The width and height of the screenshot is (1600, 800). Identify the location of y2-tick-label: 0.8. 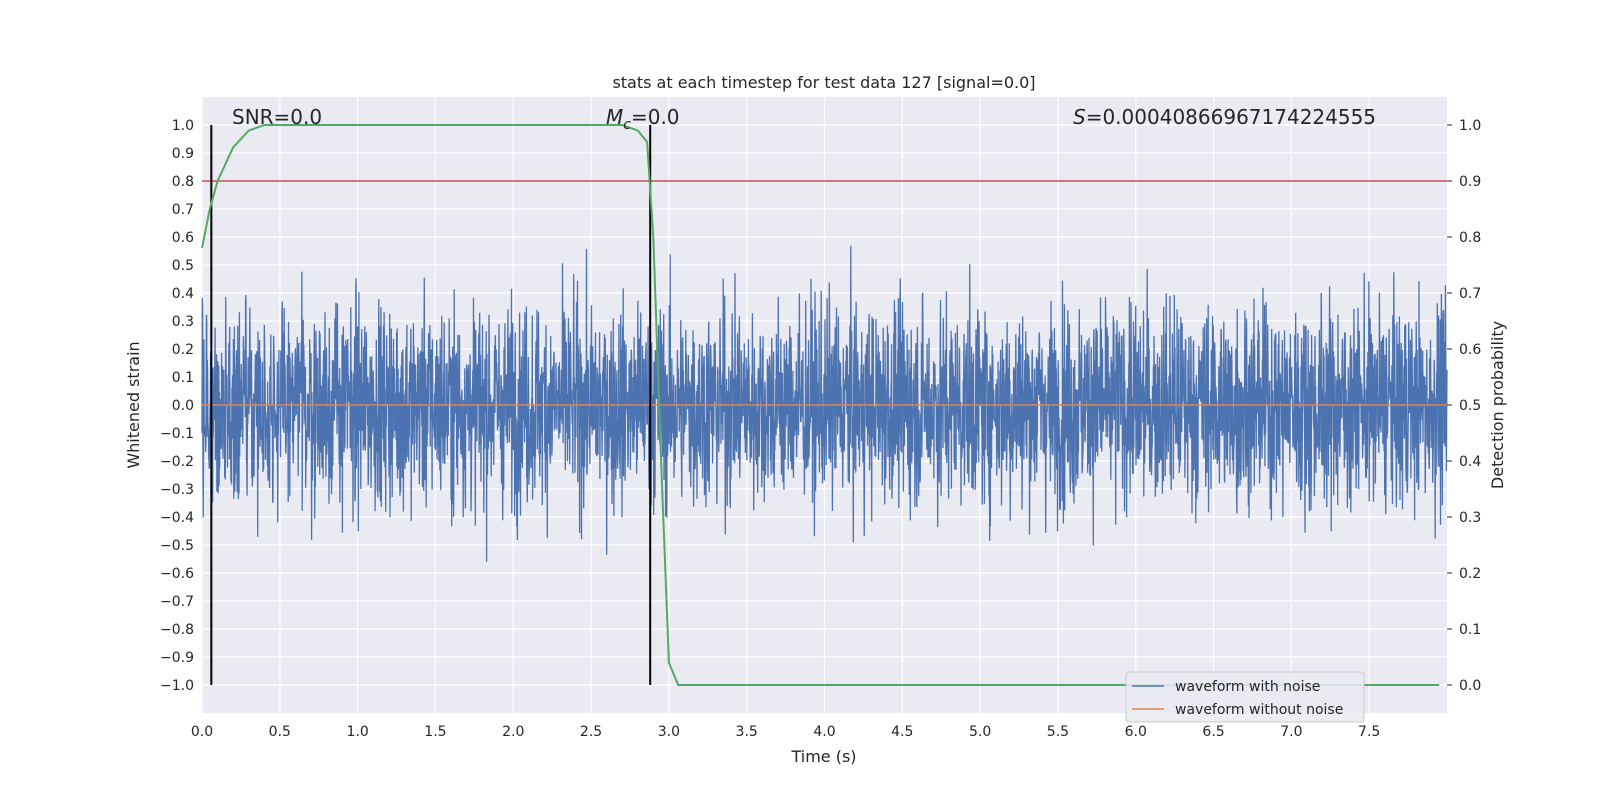
(1470, 238).